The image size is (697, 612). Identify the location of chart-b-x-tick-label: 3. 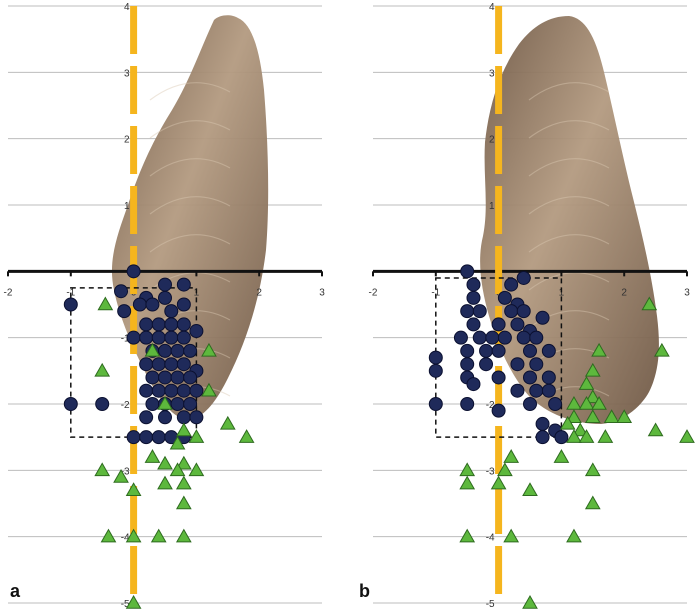
(687, 292).